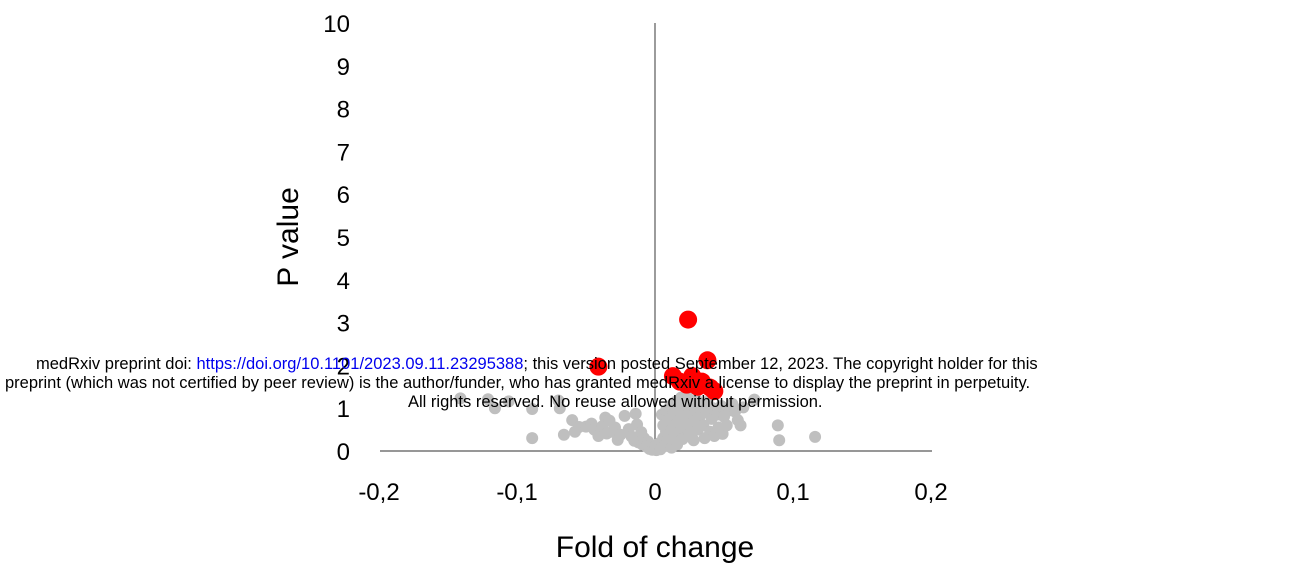 The width and height of the screenshot is (1298, 564). What do you see at coordinates (930, 492) in the screenshot?
I see `x-tick-label: 0,2` at bounding box center [930, 492].